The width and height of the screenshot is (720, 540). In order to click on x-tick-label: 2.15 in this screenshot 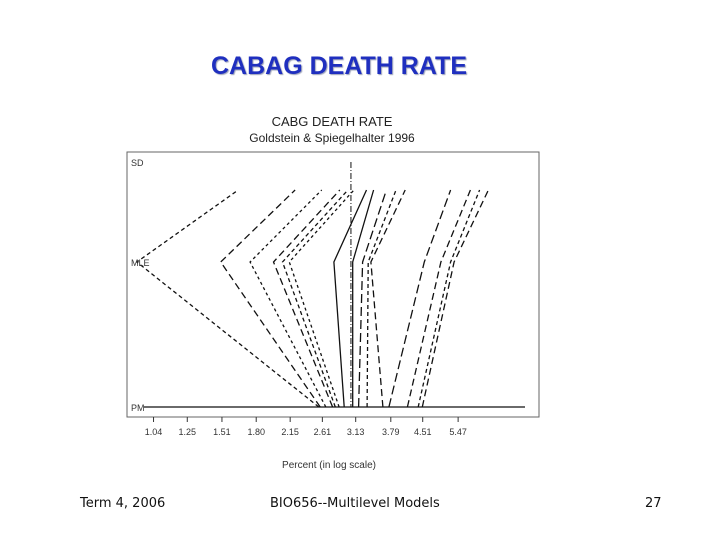, I will do `click(290, 432)`.